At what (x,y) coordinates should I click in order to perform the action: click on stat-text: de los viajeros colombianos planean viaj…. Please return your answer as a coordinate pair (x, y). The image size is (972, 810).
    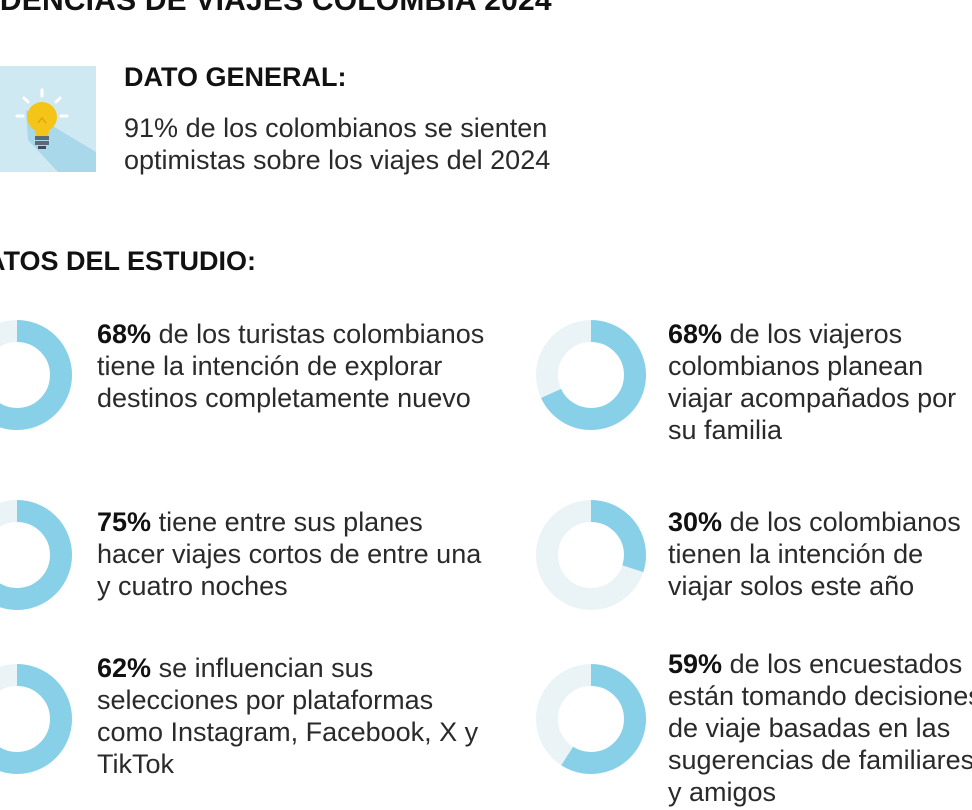
    Looking at the image, I should click on (812, 382).